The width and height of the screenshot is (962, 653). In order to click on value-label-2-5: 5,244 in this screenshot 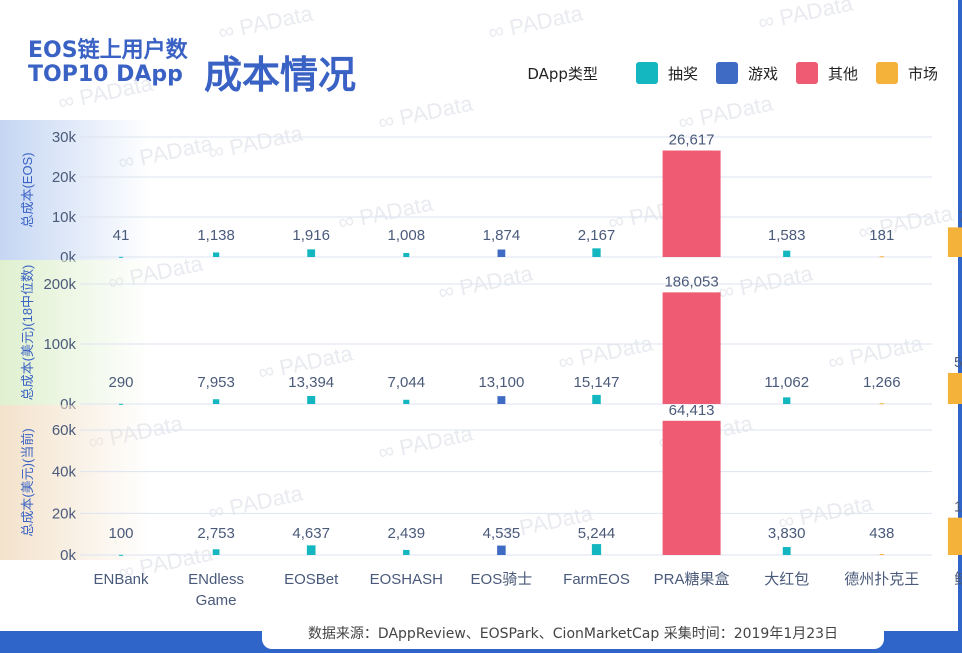, I will do `click(597, 533)`.